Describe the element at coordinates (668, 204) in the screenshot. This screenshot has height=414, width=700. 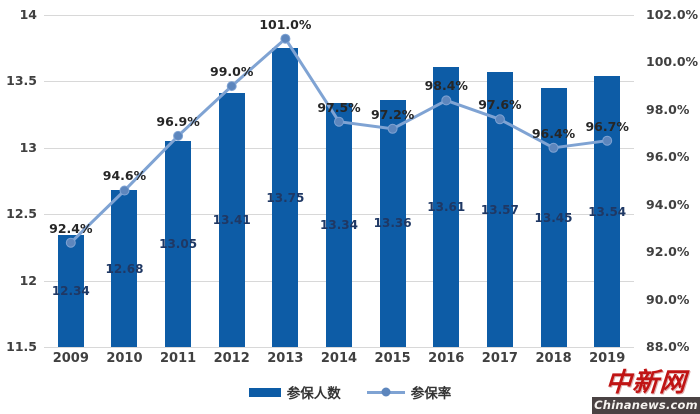
I see `right-axis-tick: 94.0%` at that location.